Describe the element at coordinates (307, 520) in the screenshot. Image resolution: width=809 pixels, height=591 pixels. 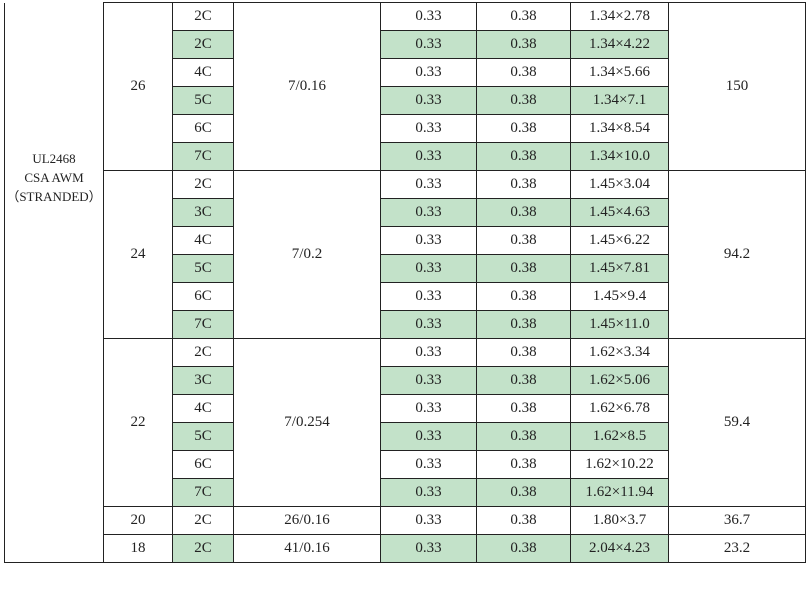
I see `stranding-cell: 26/0.16` at that location.